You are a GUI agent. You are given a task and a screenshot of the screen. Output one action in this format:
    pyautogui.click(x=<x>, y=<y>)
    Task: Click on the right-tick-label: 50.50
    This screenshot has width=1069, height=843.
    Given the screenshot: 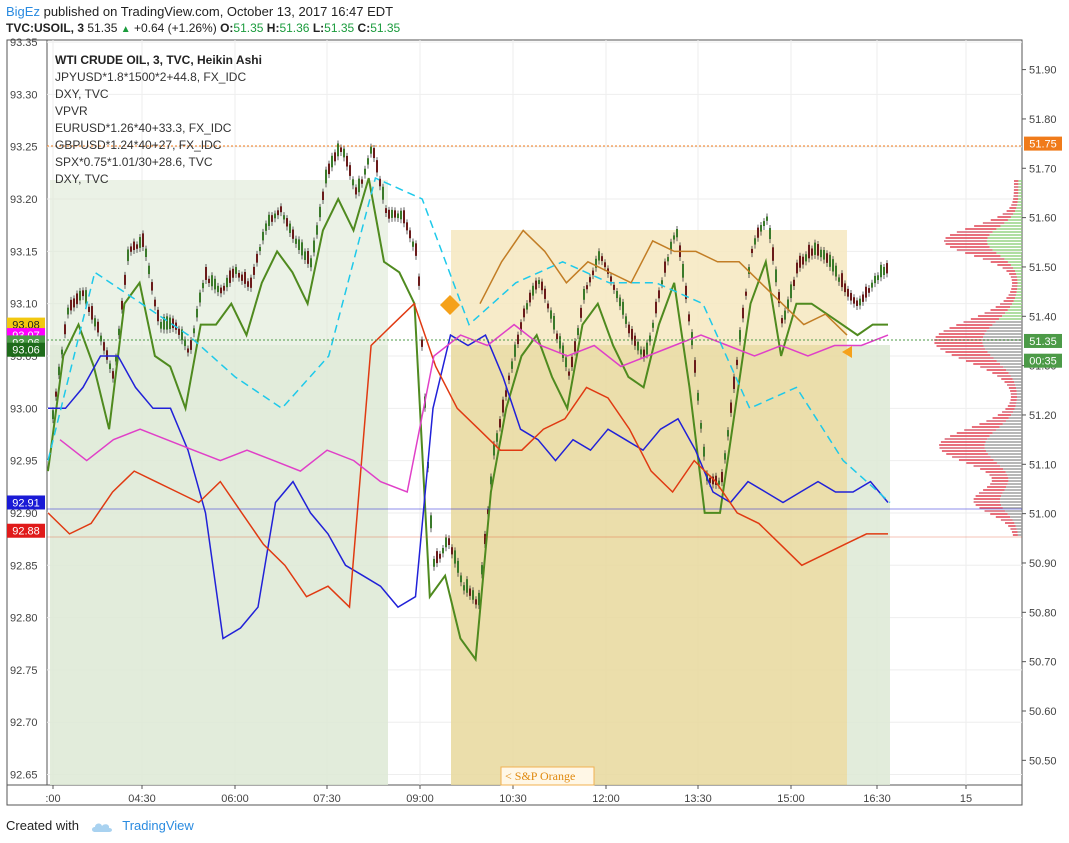 What is the action you would take?
    pyautogui.click(x=1043, y=761)
    